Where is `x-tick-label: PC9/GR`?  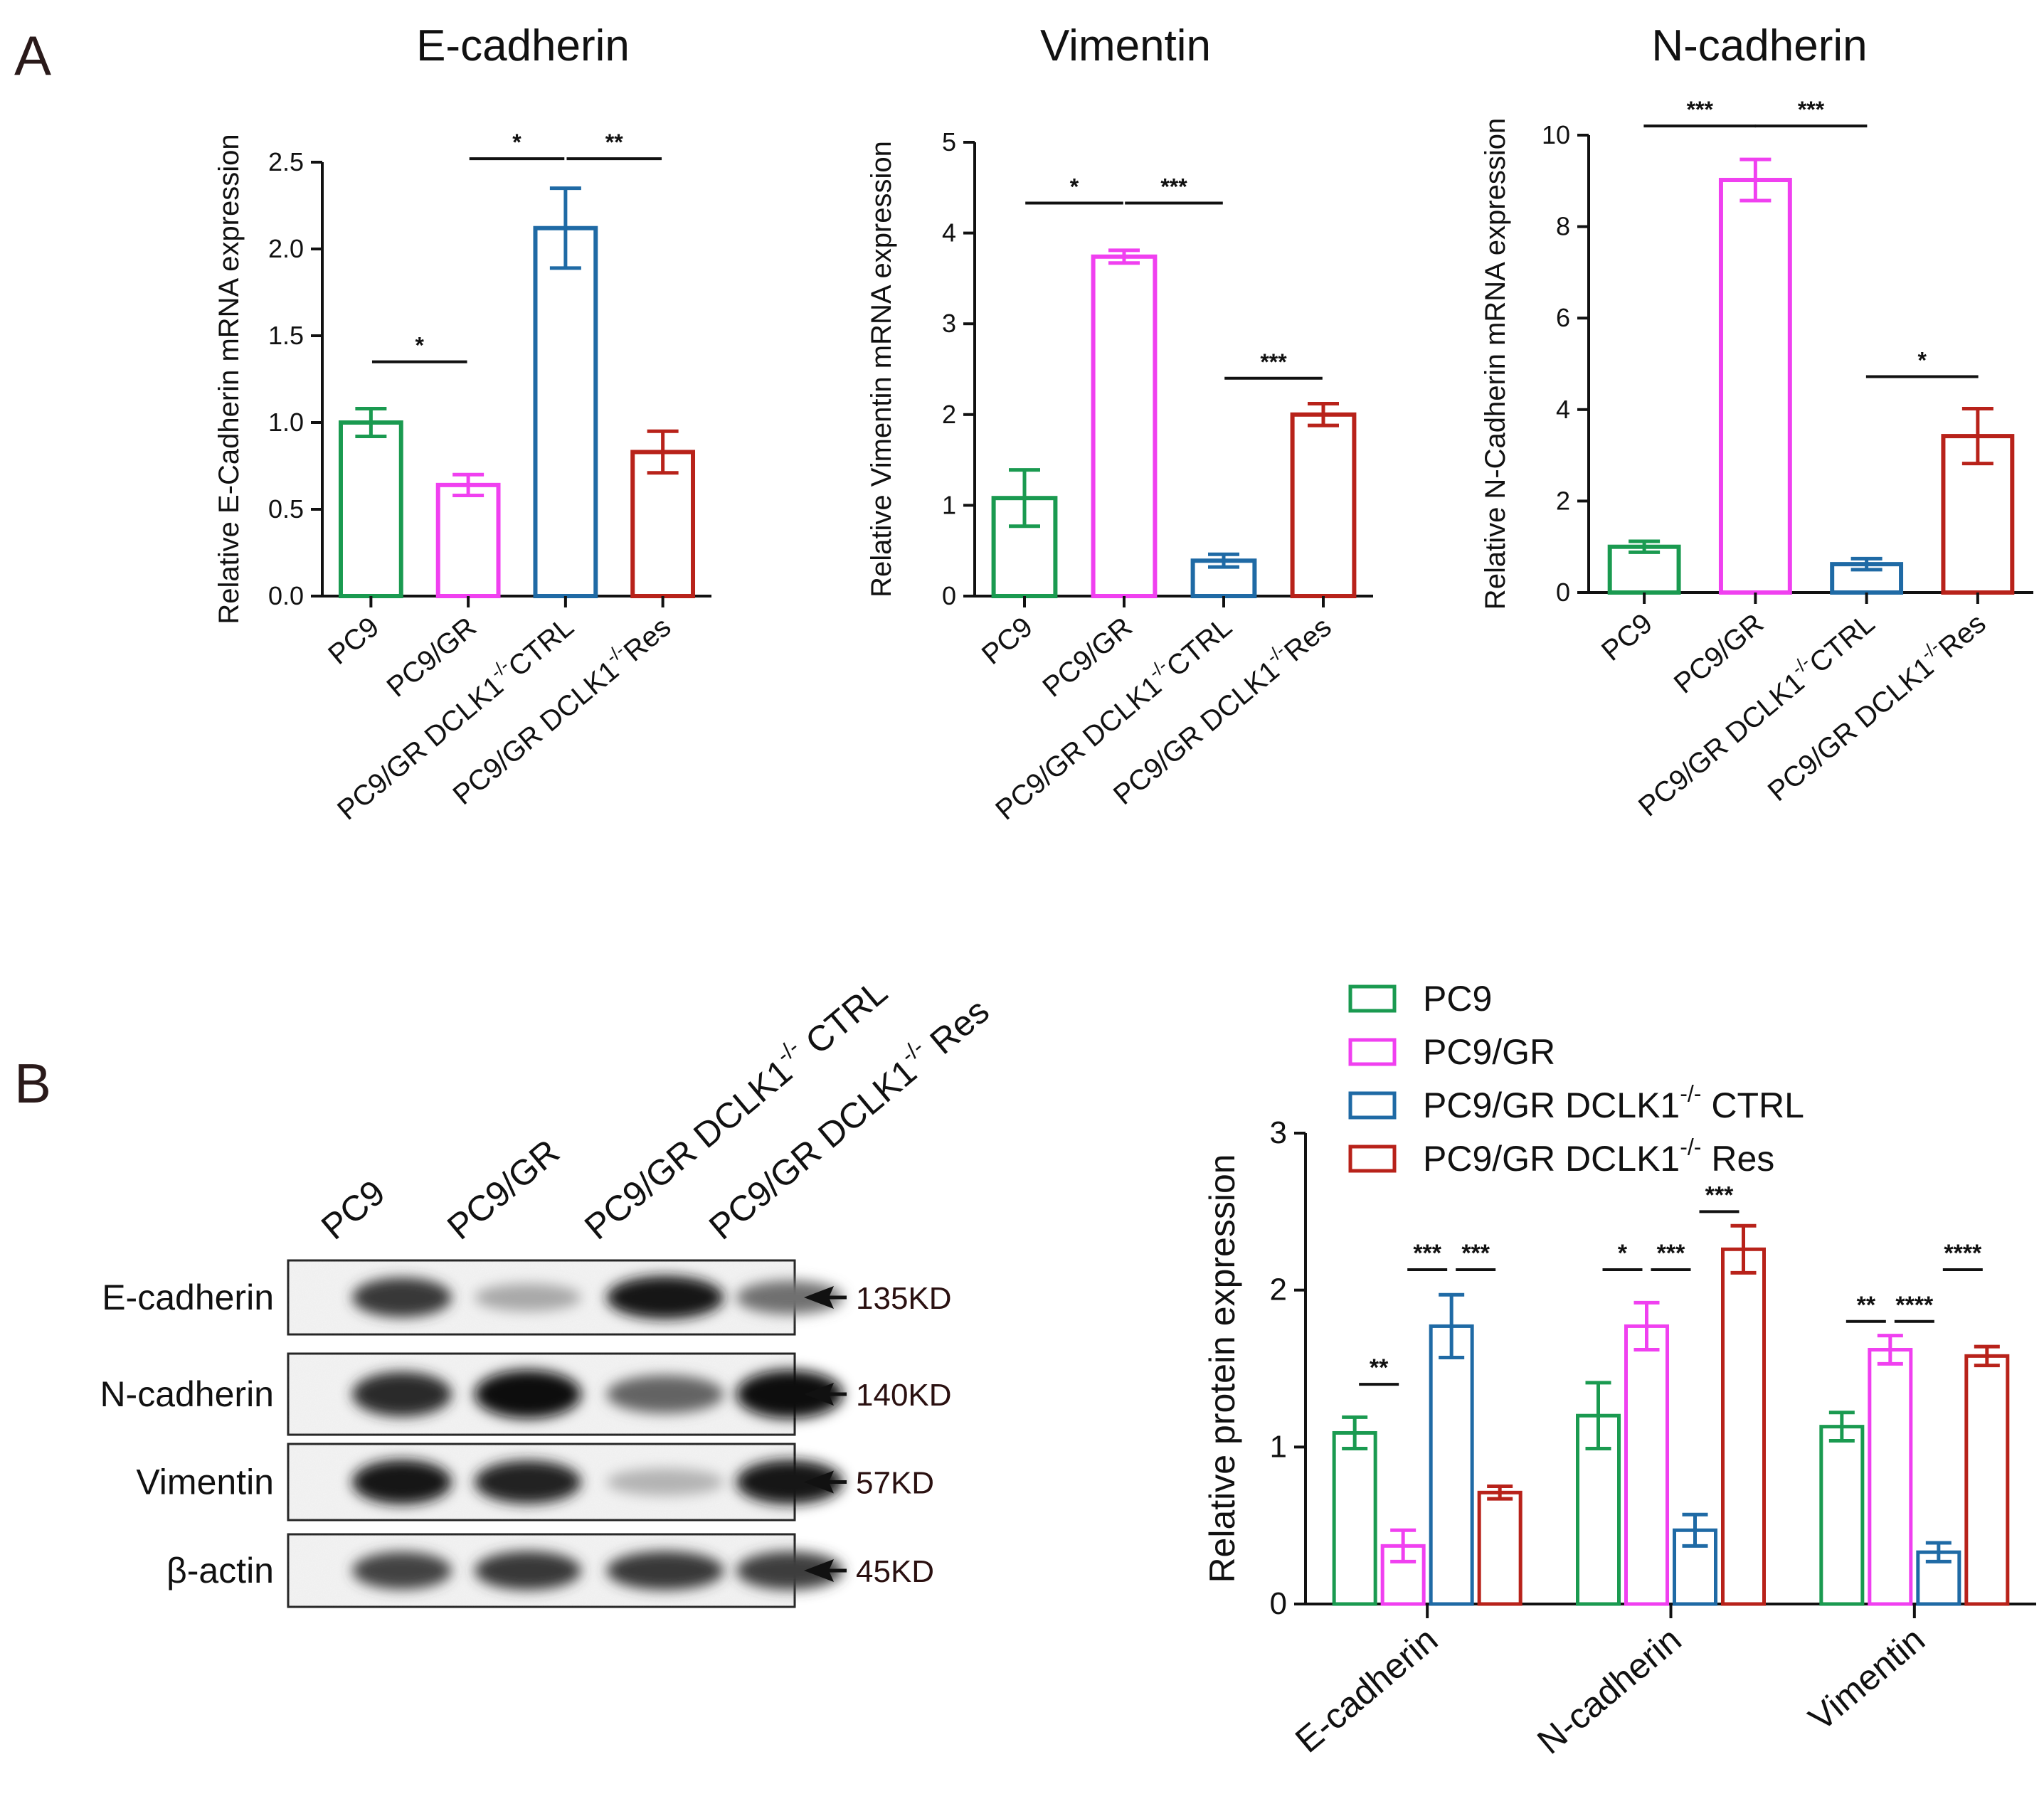 x-tick-label: PC9/GR is located at coordinates (1719, 653).